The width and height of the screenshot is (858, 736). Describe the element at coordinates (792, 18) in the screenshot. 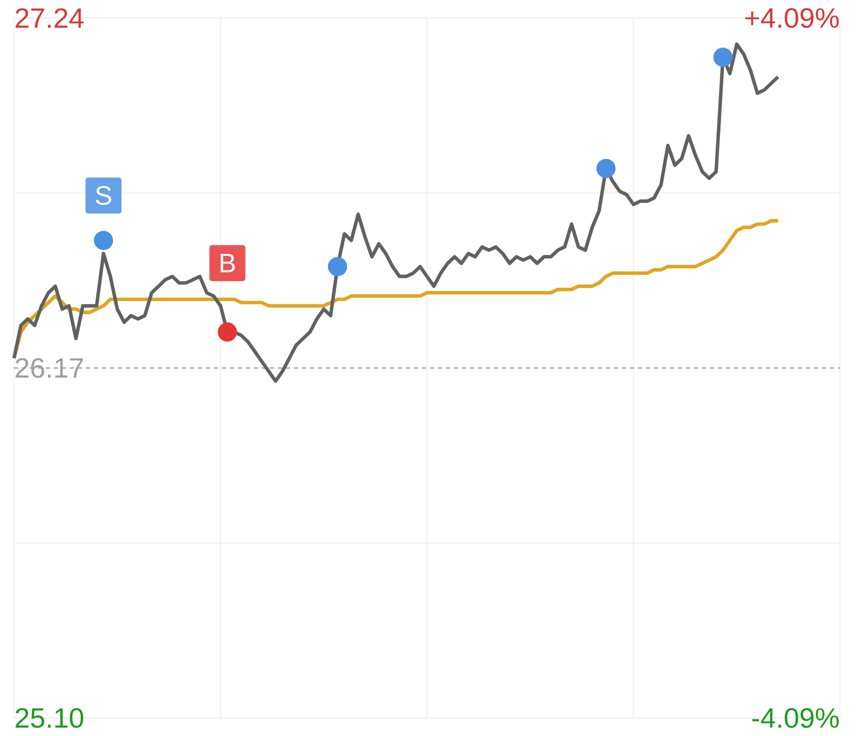

I see `y2-tick-label: +4.09%` at that location.